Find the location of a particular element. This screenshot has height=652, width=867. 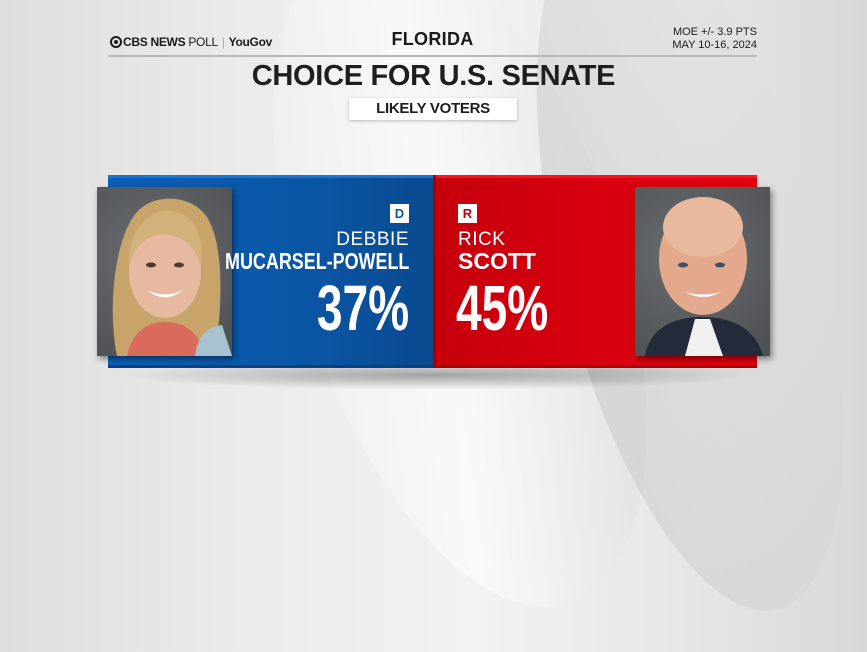

cbs-yougov-logo: CBS NEWS POLL | YouGov is located at coordinates (191, 42).